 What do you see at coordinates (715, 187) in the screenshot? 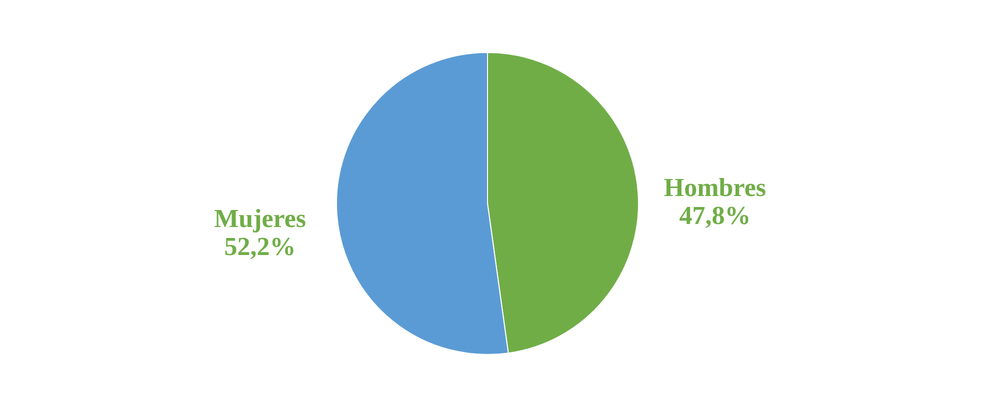
I see `slice-label: Hombres` at bounding box center [715, 187].